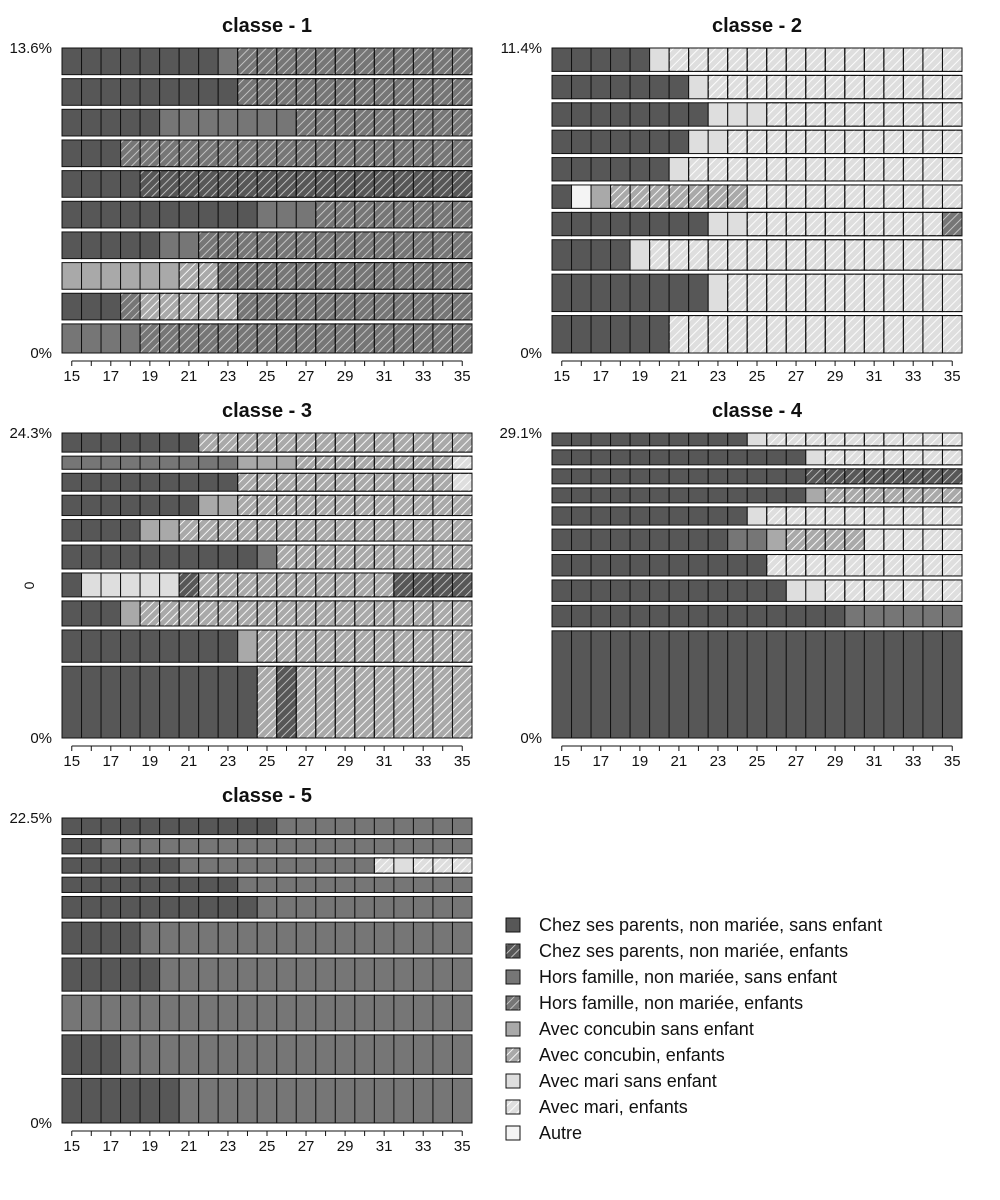 The width and height of the screenshot is (1000, 1200). What do you see at coordinates (731, 585) in the screenshot?
I see `panel-classe-4: classe - 4 0% 29.1% 15 17 19 21 23 25 27 29 31 33 35` at bounding box center [731, 585].